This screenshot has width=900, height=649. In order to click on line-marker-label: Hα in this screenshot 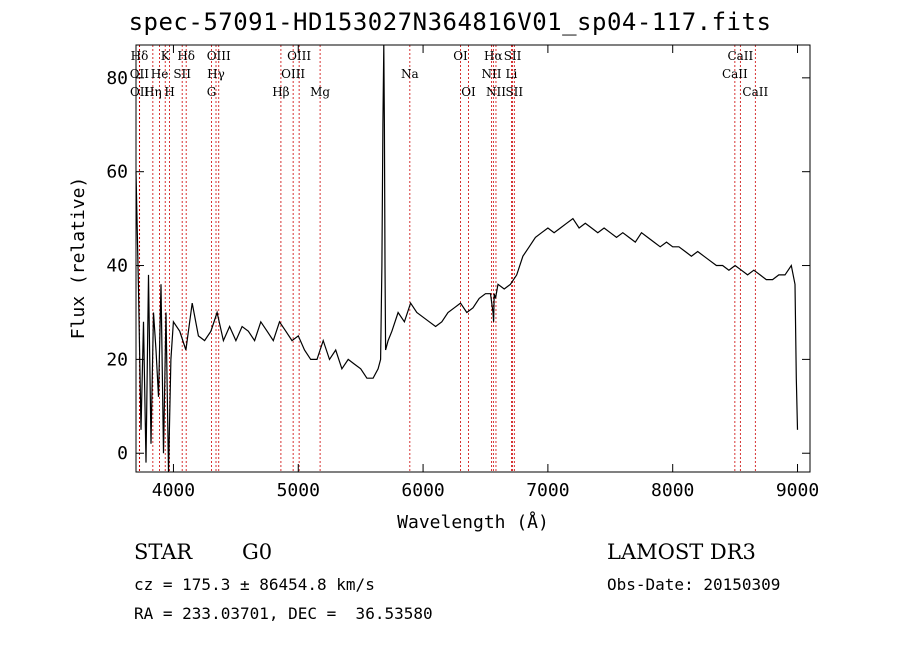, I will do `click(493, 56)`.